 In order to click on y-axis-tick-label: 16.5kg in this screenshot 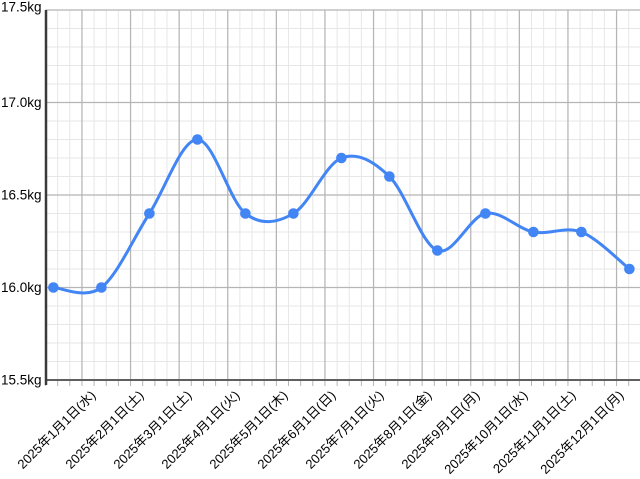, I will do `click(21, 195)`.